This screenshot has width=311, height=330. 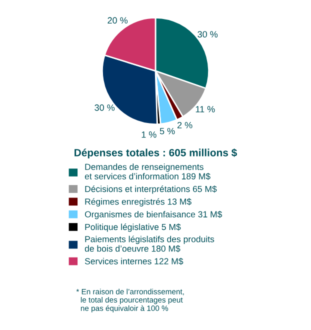 What do you see at coordinates (167, 131) in the screenshot?
I see `data-label: 5 %` at bounding box center [167, 131].